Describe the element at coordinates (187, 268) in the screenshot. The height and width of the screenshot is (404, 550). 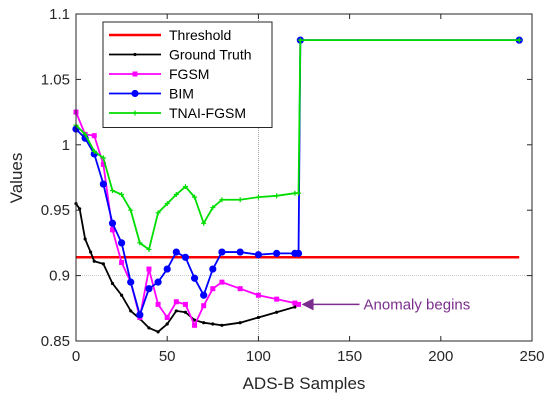
I see `series-line-ground-truth` at that location.